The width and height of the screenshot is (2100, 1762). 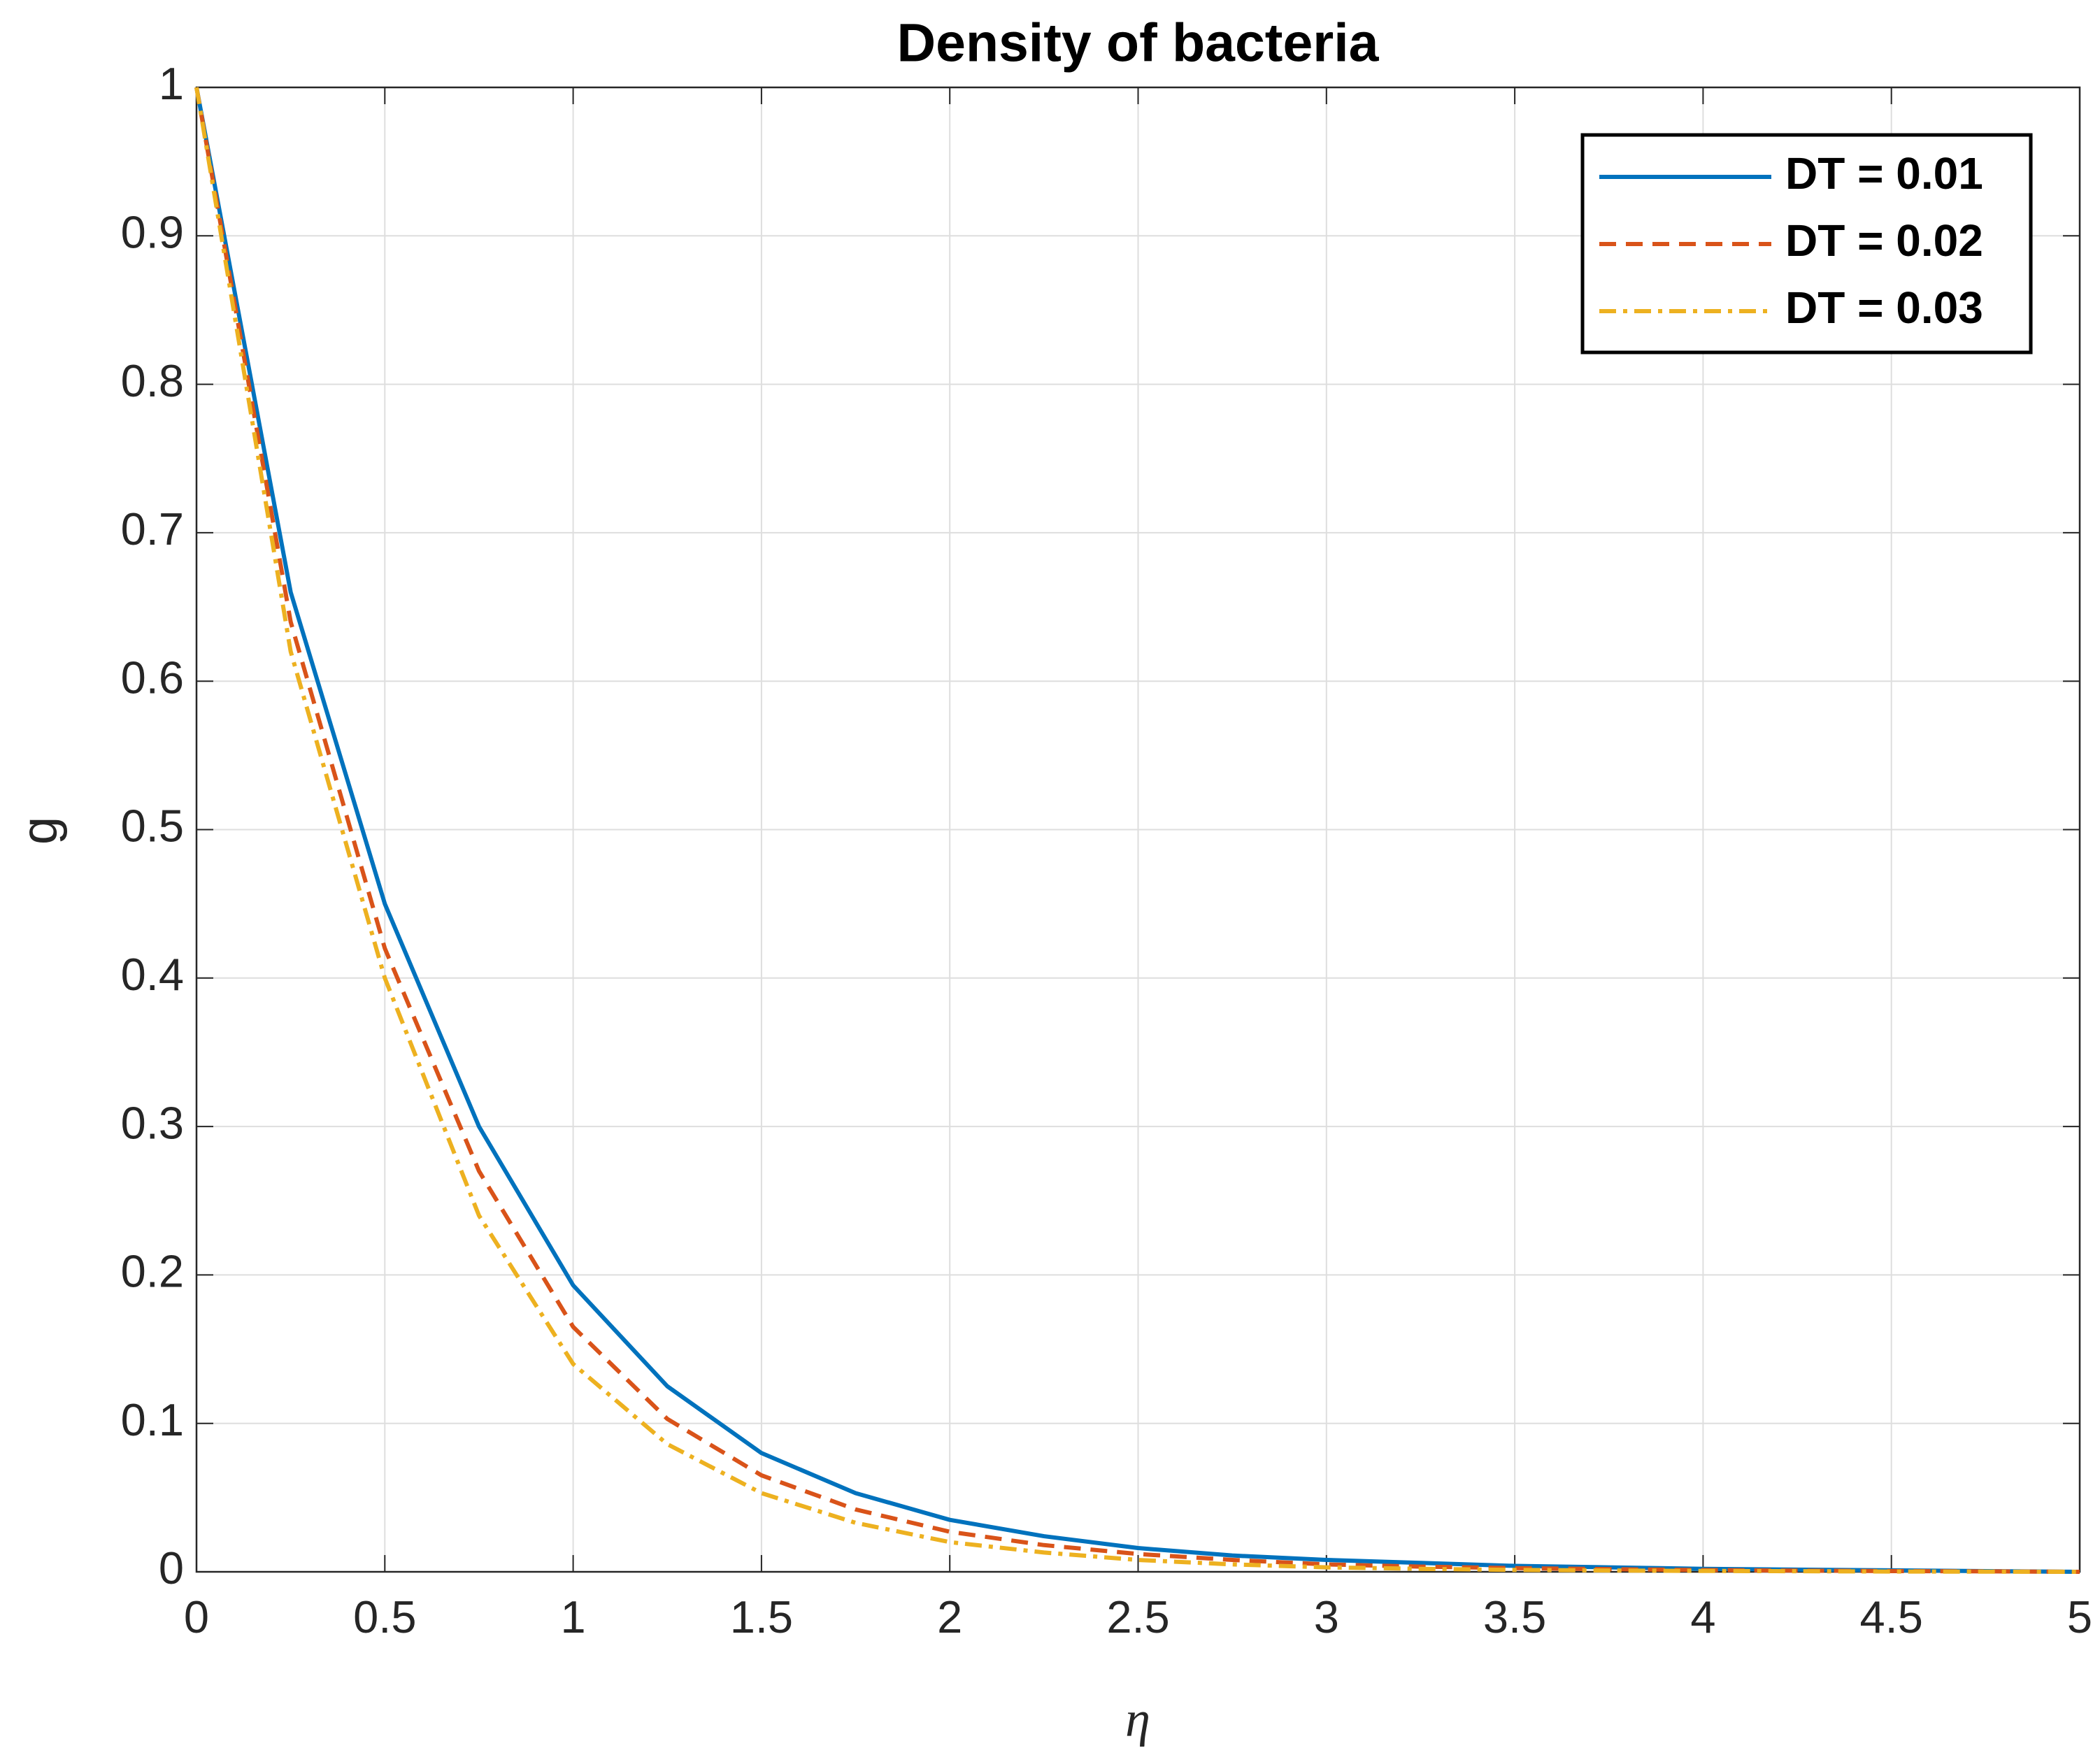 I want to click on x-tick-label: 2, so click(x=949, y=1616).